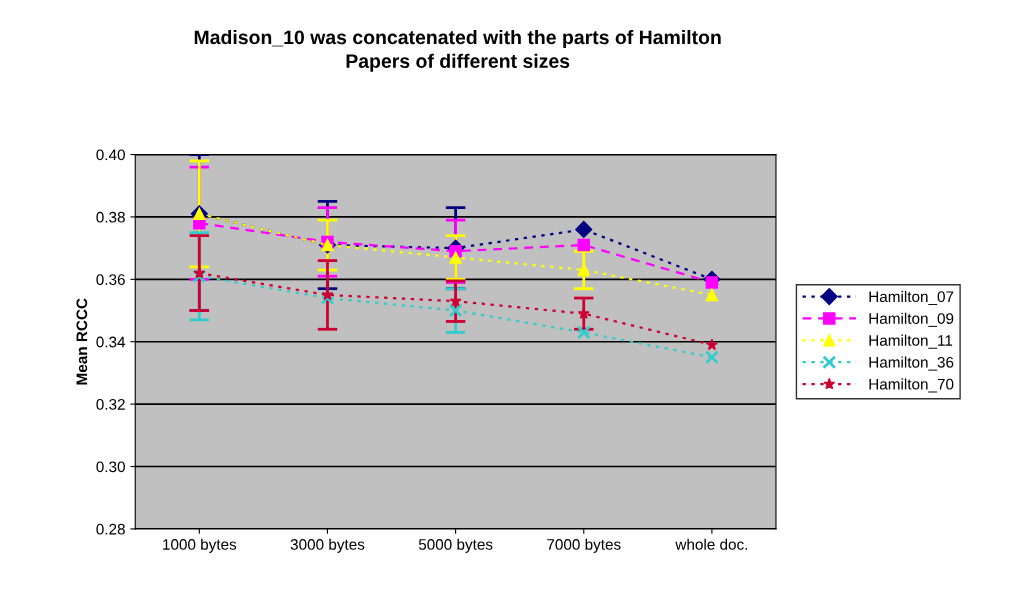 The height and width of the screenshot is (599, 1017). What do you see at coordinates (110, 280) in the screenshot?
I see `y-tick-label: 0.36` at bounding box center [110, 280].